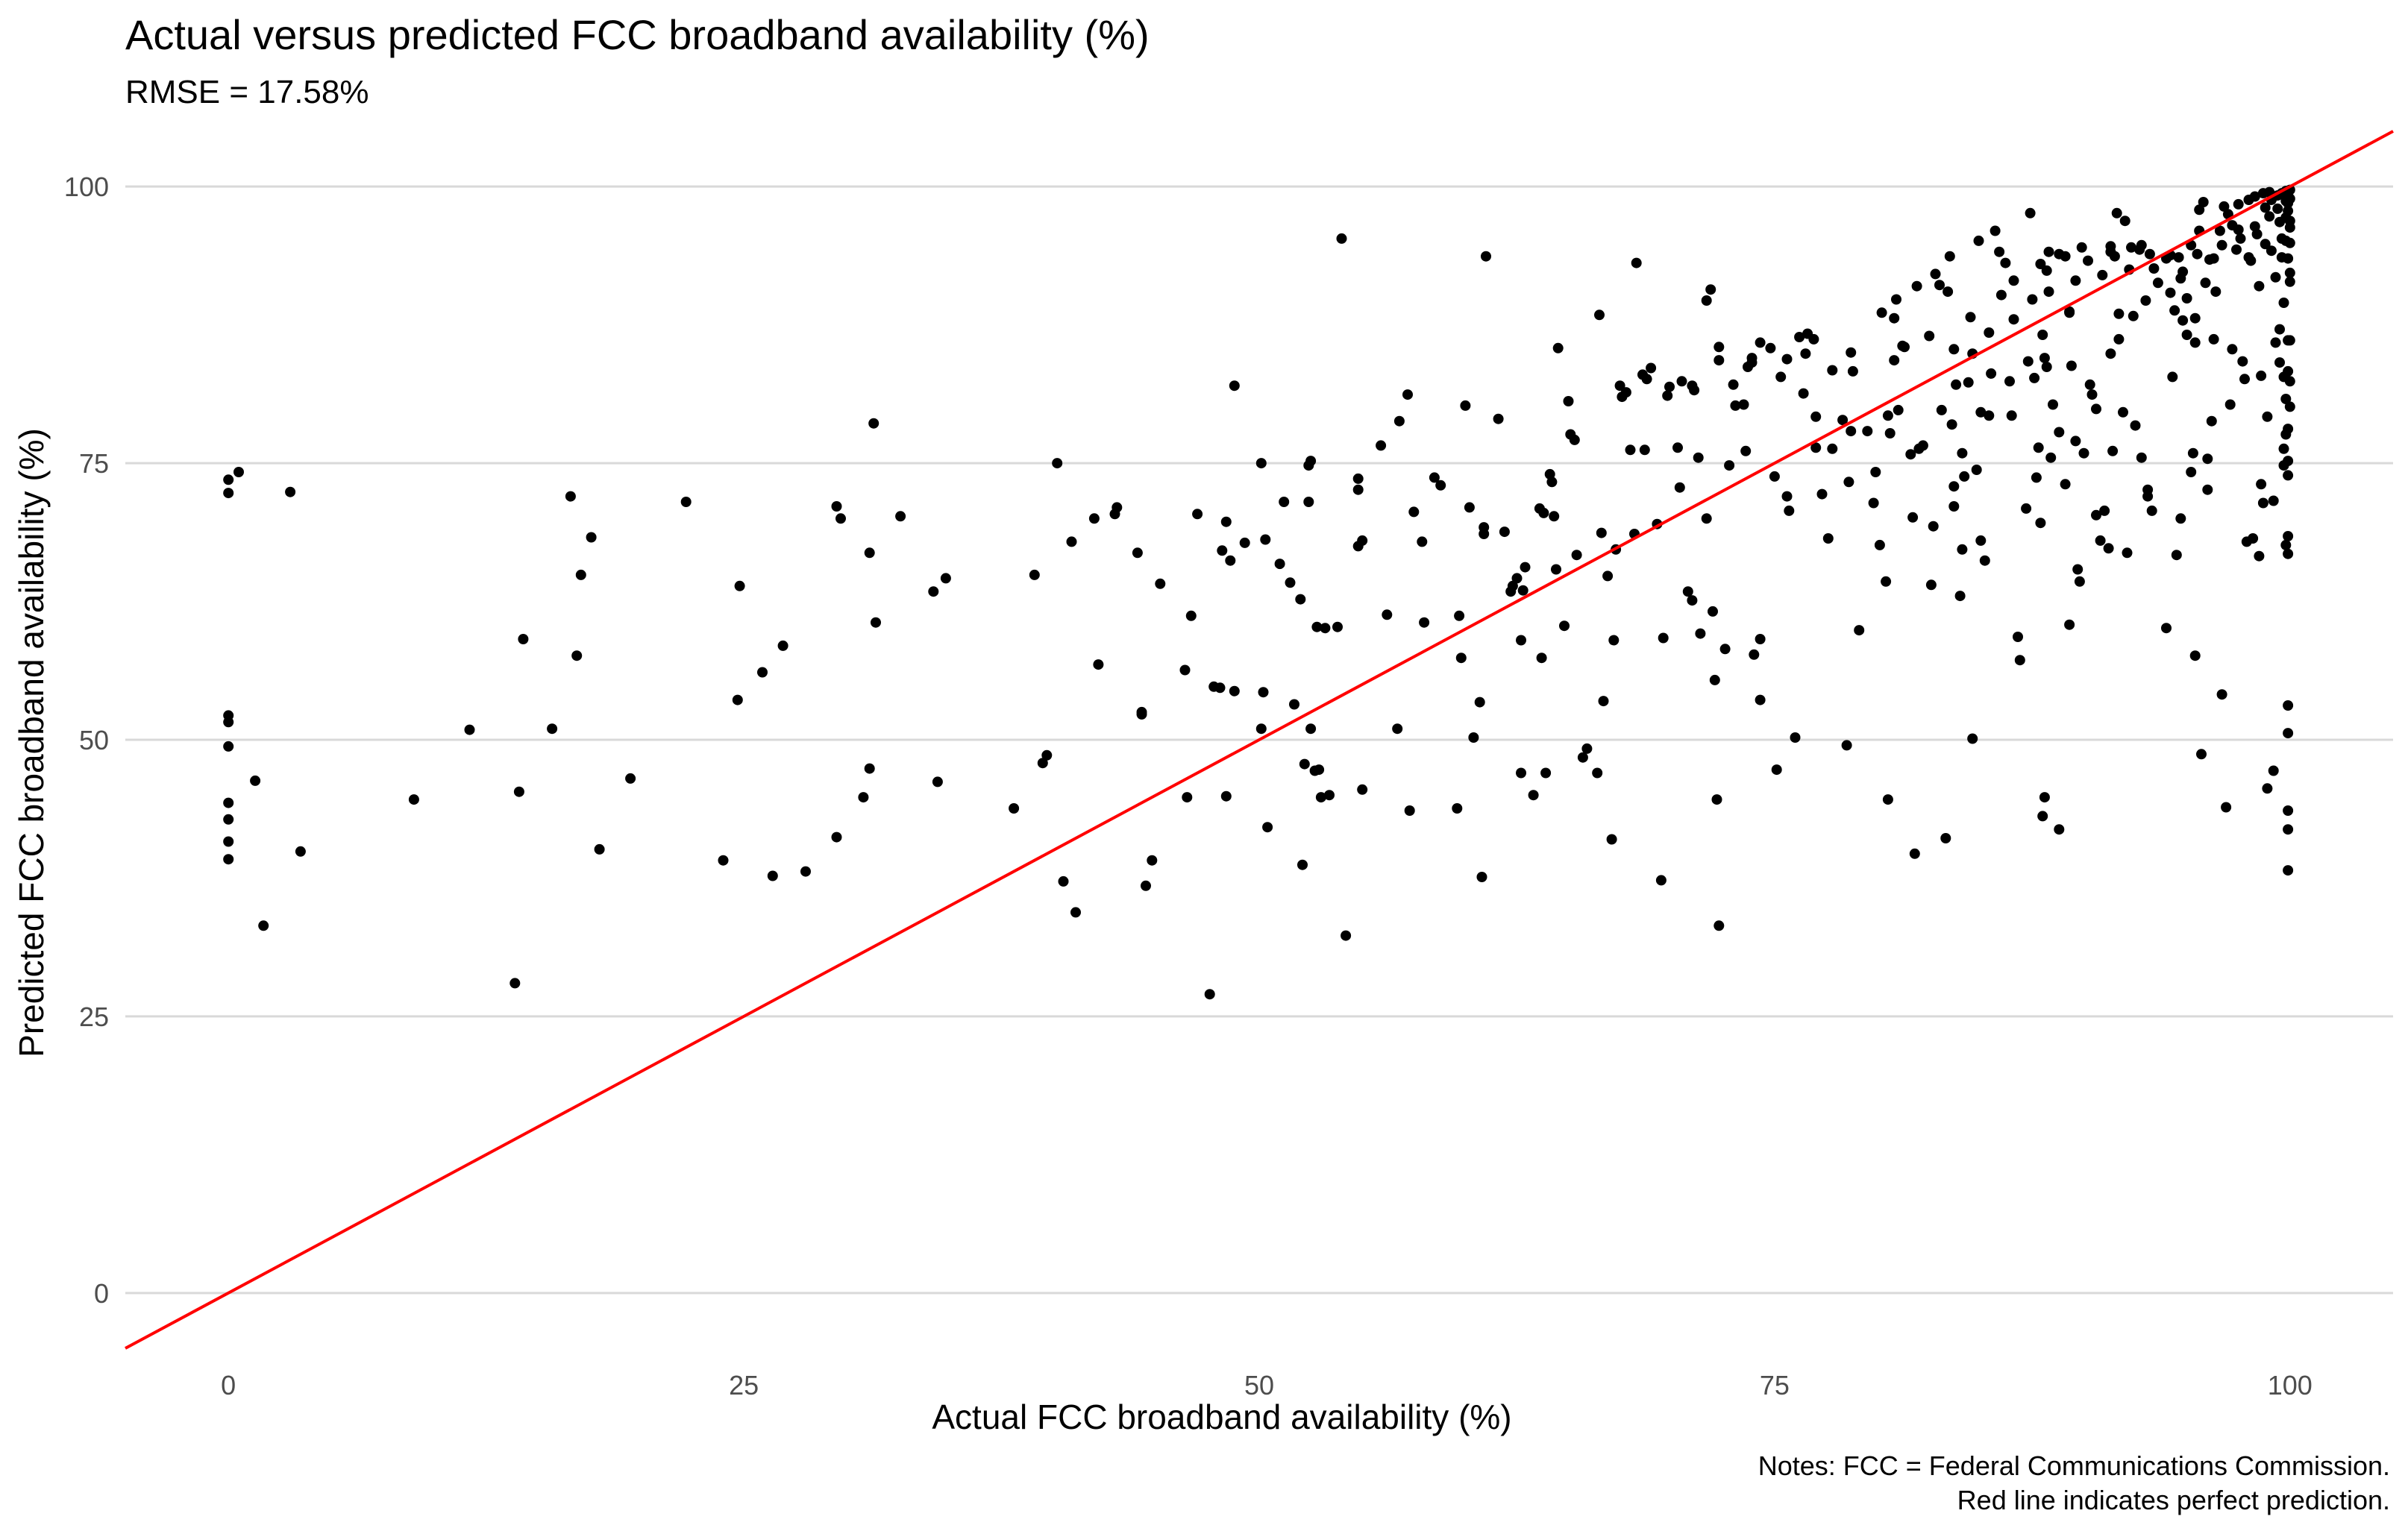  What do you see at coordinates (87, 187) in the screenshot?
I see `y-tick-label: 100` at bounding box center [87, 187].